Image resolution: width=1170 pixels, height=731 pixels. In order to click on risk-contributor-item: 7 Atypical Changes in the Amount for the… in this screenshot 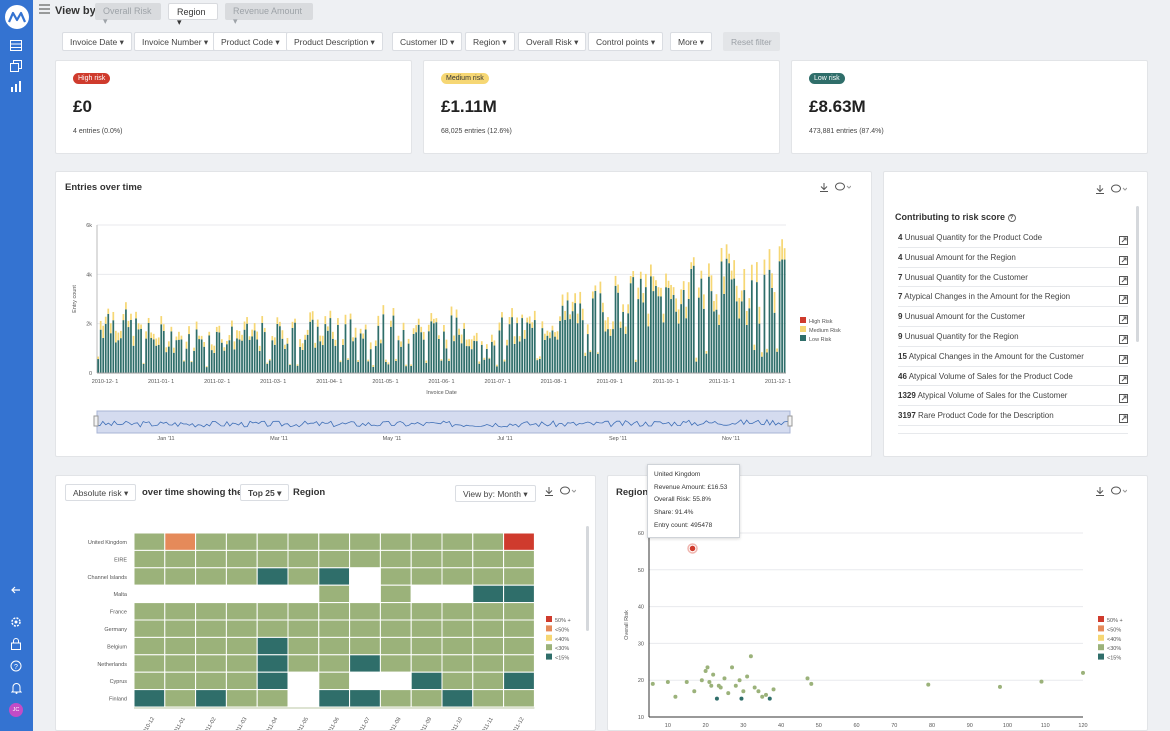, I will do `click(1013, 297)`.